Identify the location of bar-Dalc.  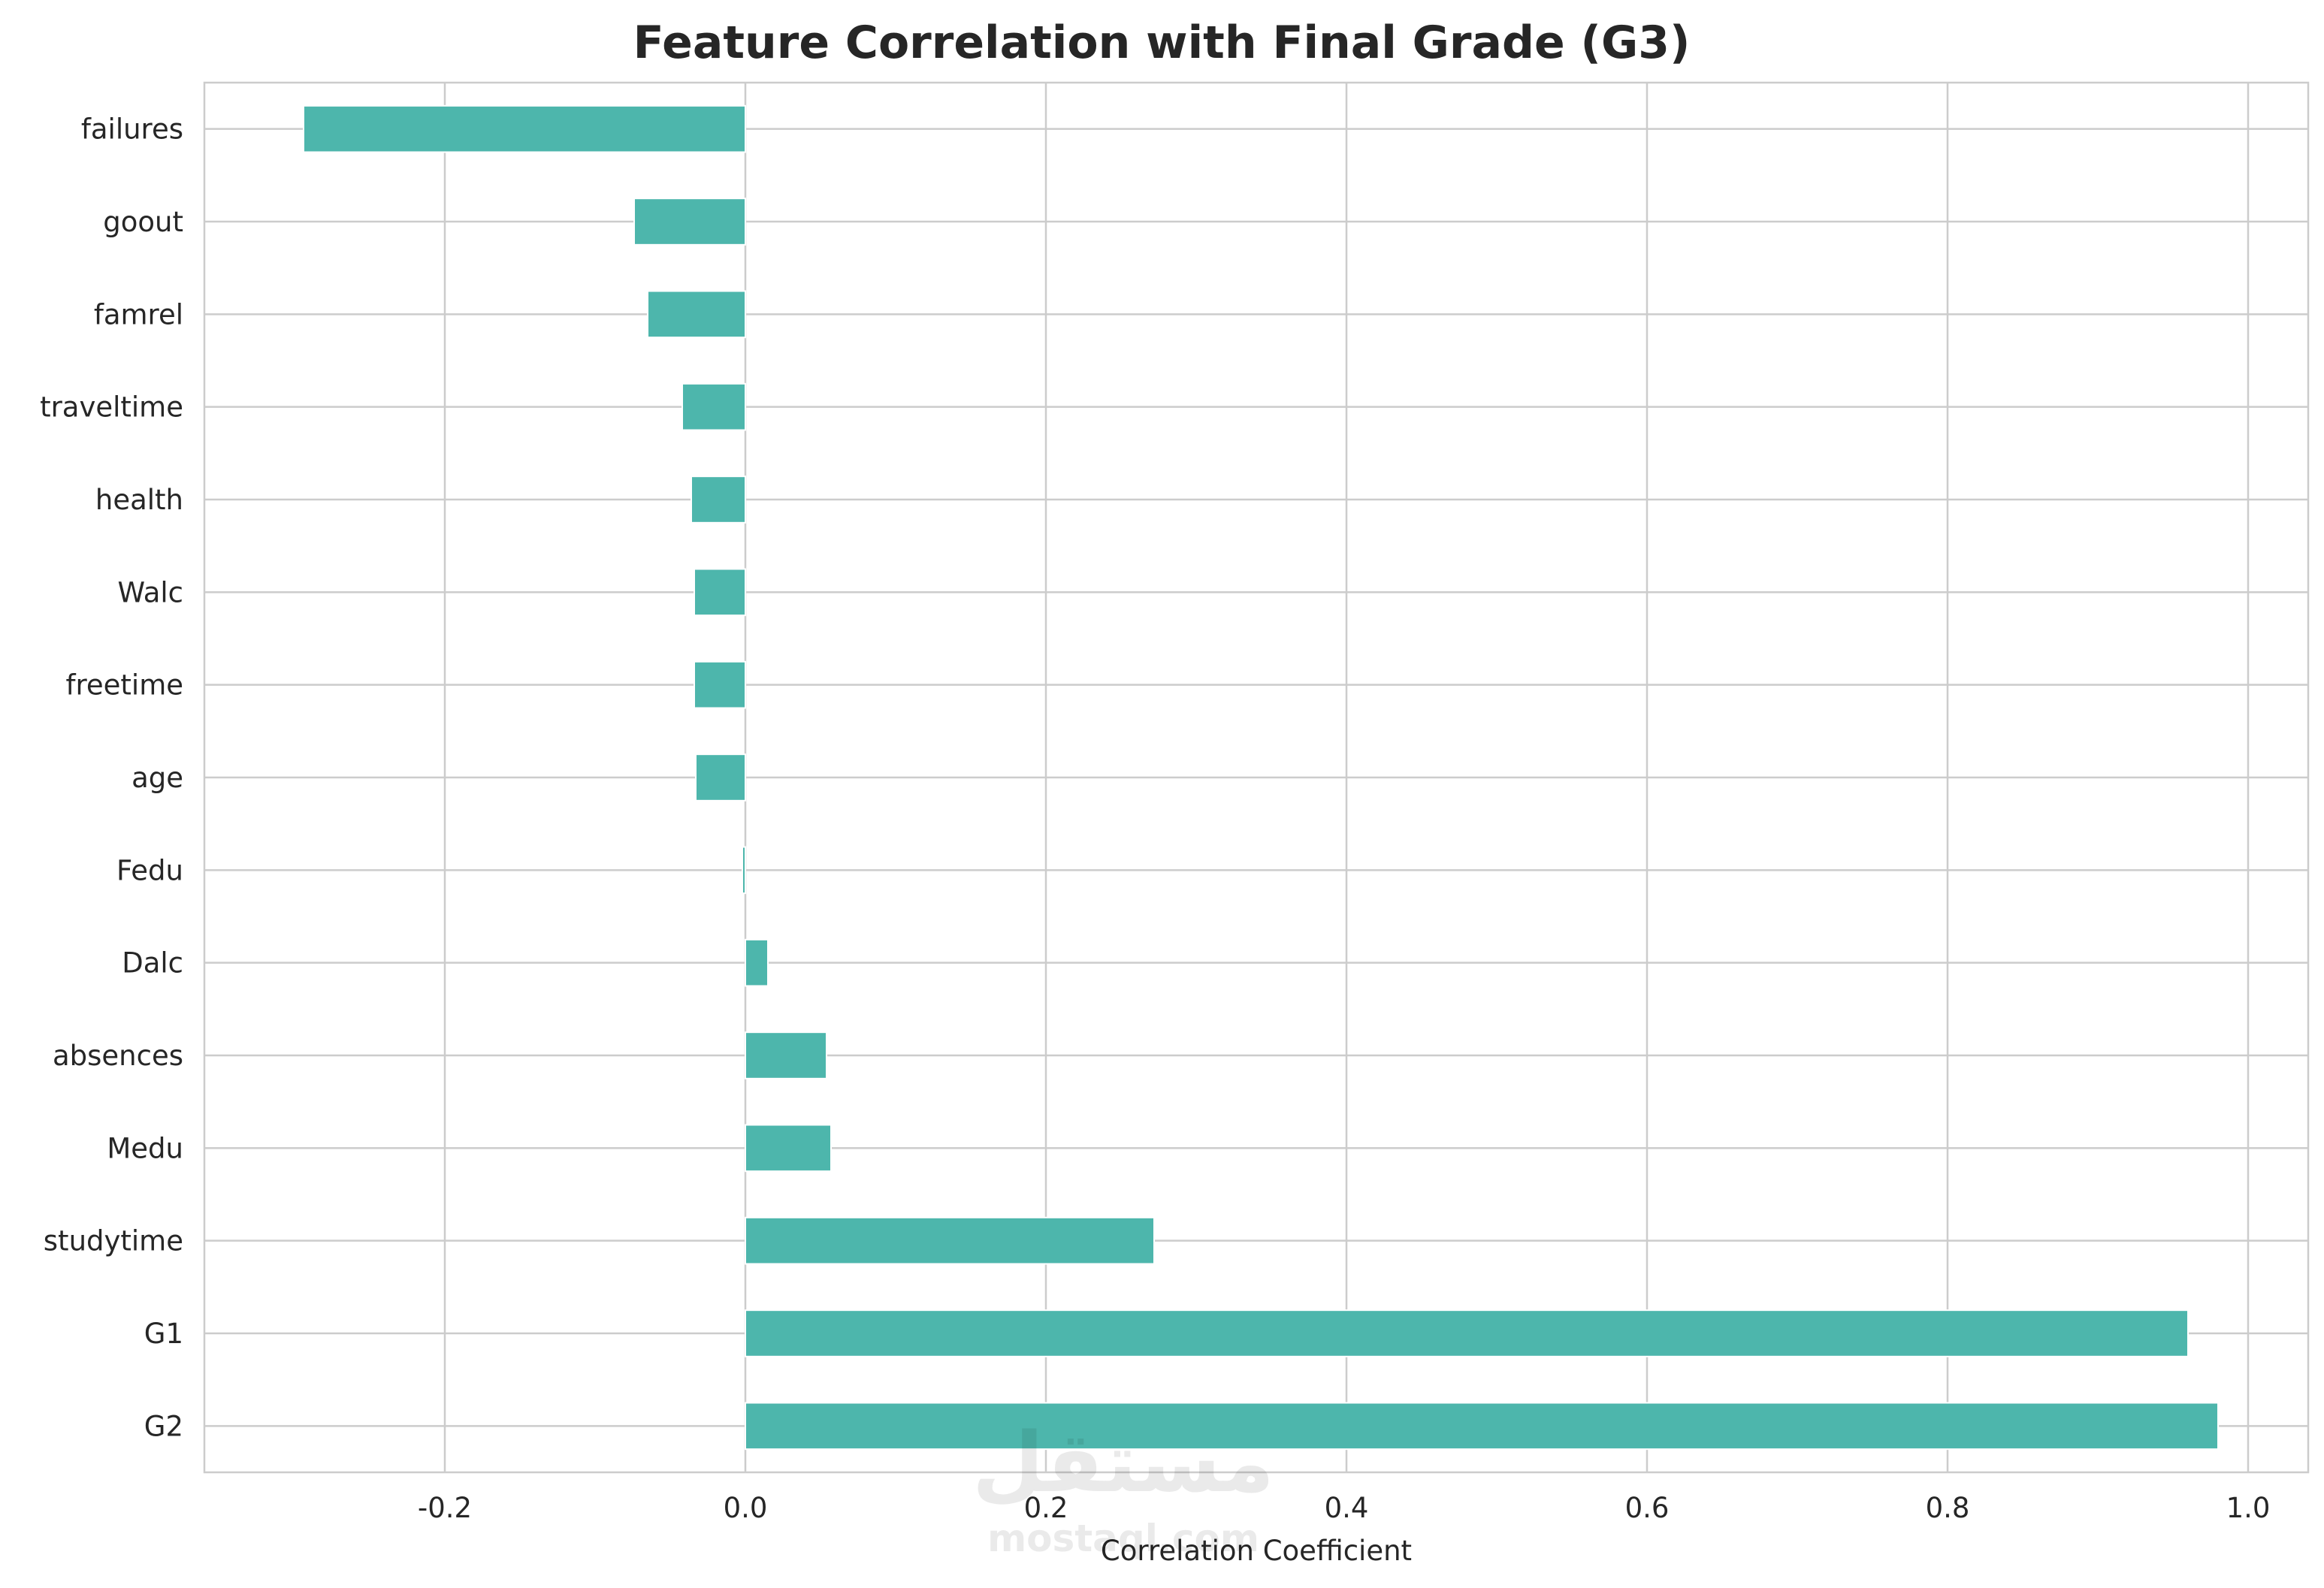
(757, 962).